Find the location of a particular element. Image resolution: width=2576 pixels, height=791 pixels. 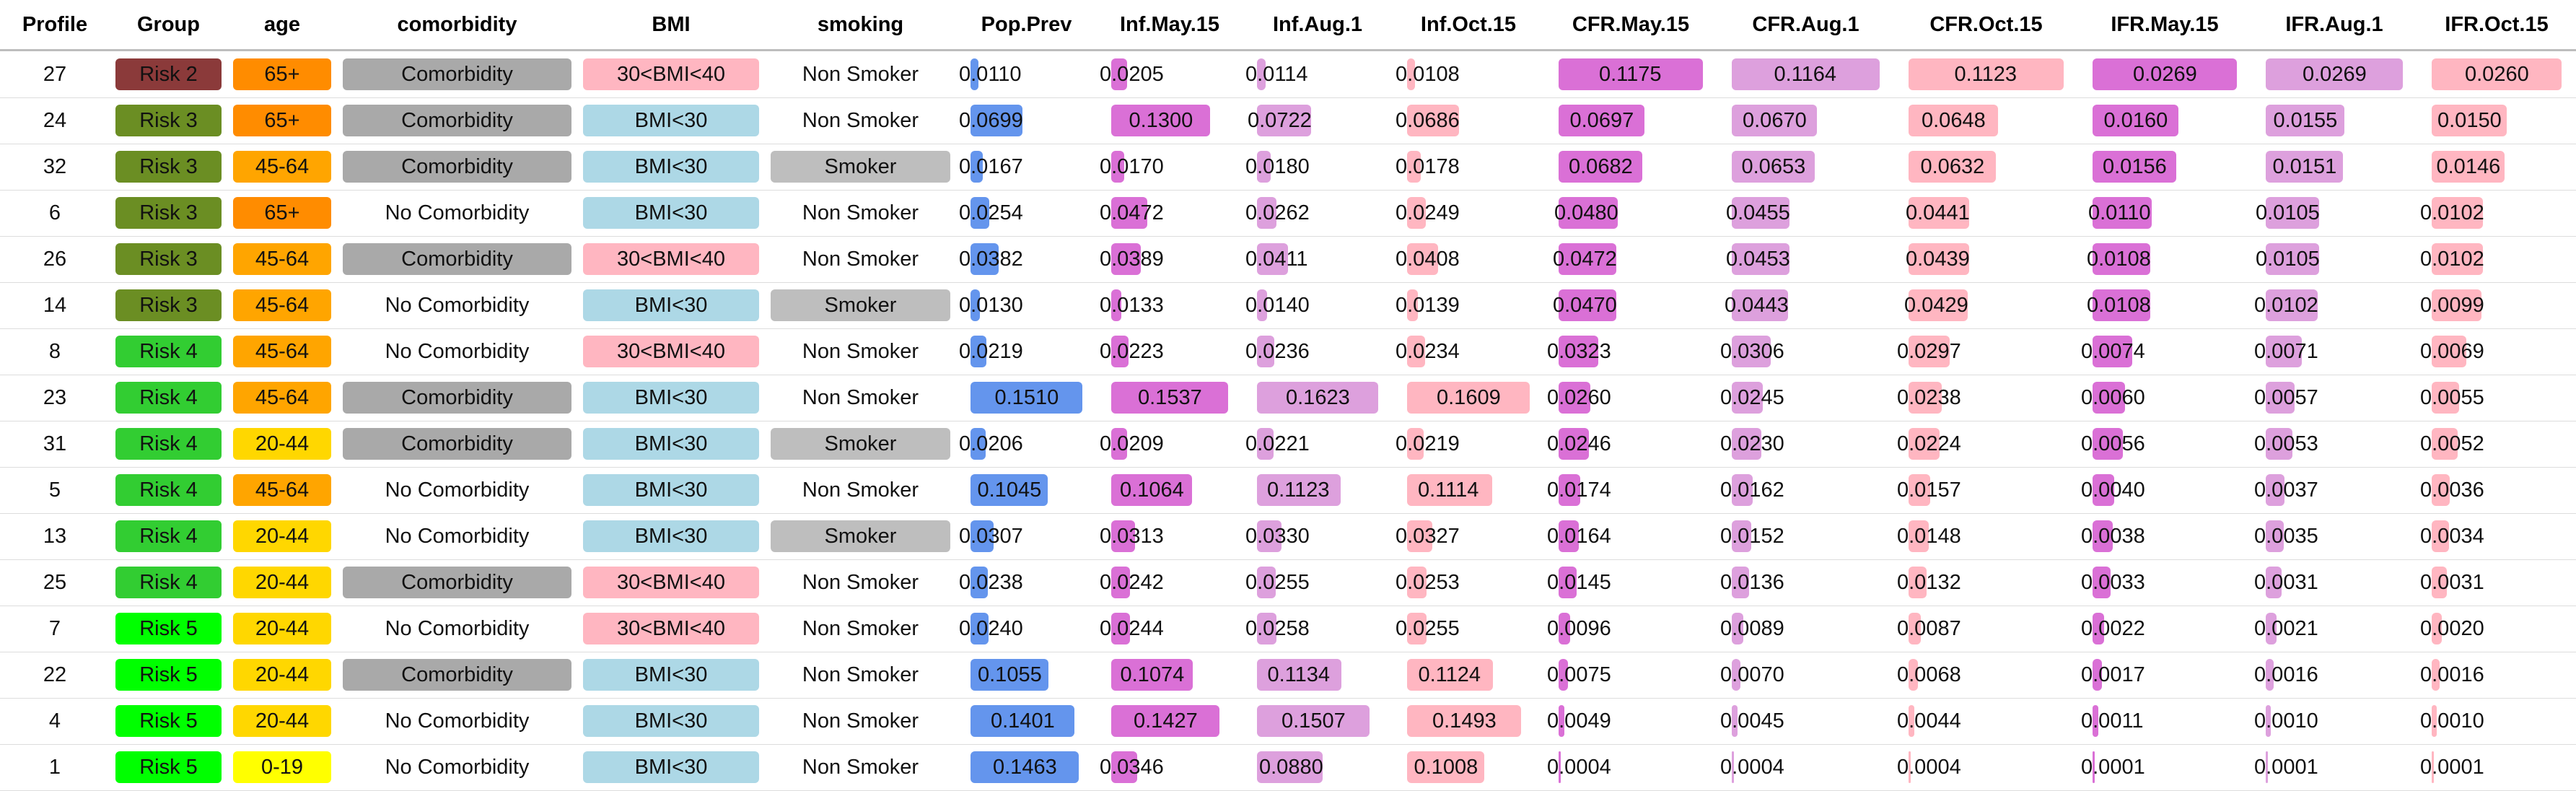

cell-inf-may-15: 0.0313 is located at coordinates (1170, 536).